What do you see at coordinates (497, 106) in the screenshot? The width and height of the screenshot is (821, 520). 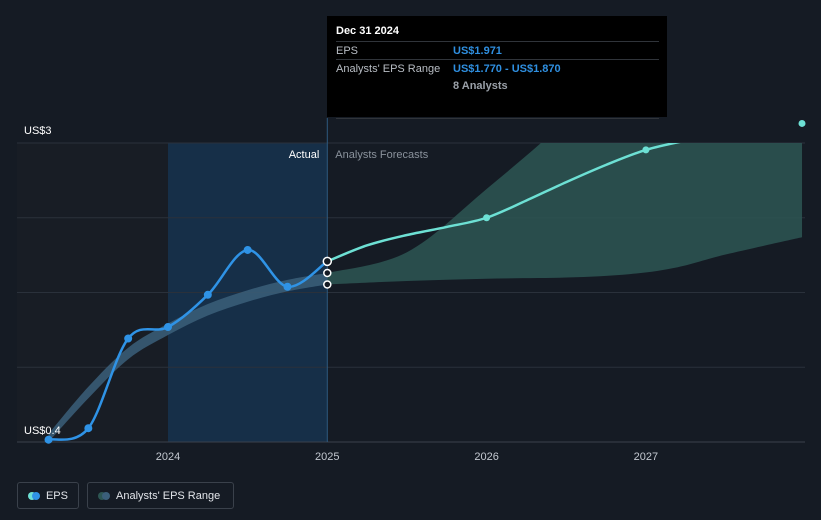 I see `tooltip-spacer` at bounding box center [497, 106].